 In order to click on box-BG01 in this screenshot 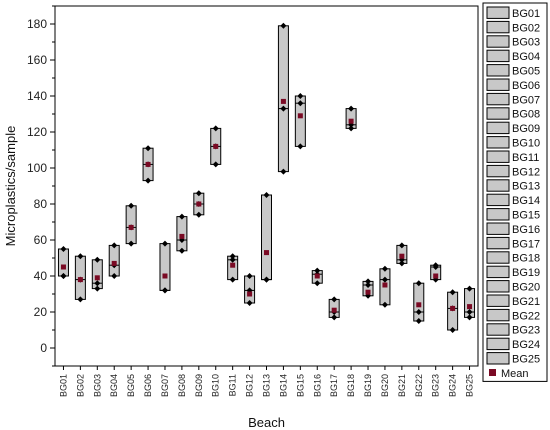, I will do `click(63, 262)`.